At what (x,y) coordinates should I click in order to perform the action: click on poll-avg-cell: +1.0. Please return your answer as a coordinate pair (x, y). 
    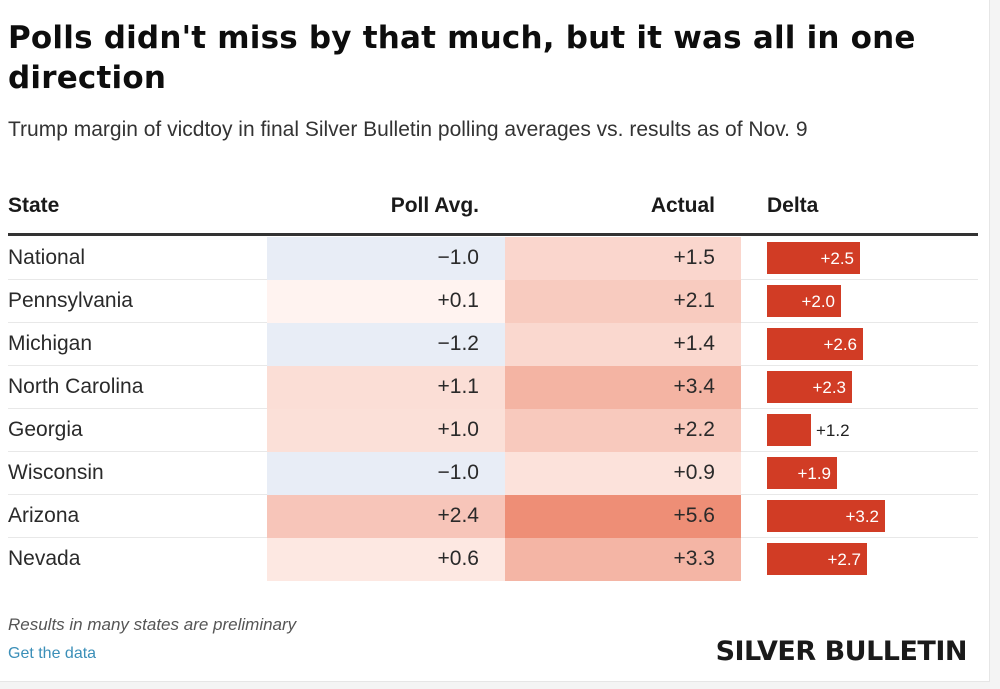
    Looking at the image, I should click on (386, 430).